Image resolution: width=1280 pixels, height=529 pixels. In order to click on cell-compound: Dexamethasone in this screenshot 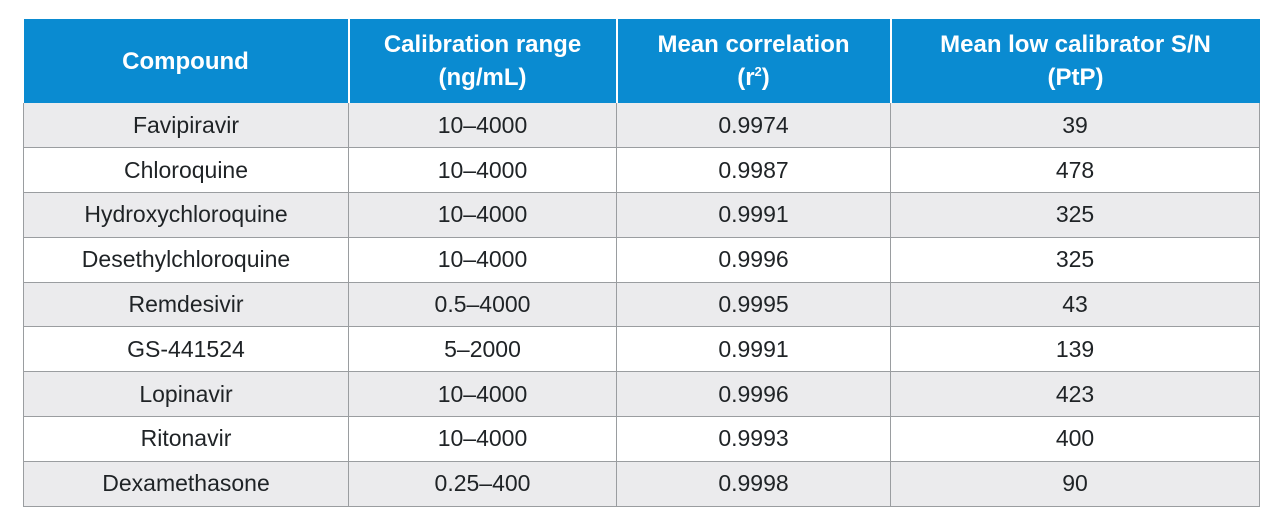, I will do `click(186, 484)`.